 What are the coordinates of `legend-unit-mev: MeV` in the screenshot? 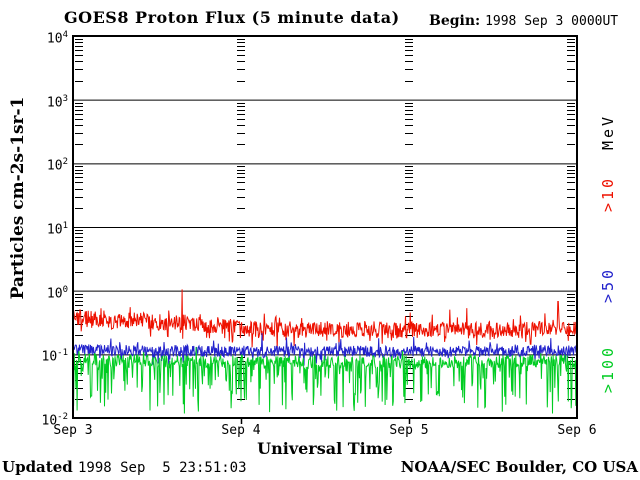 It's located at (608, 132).